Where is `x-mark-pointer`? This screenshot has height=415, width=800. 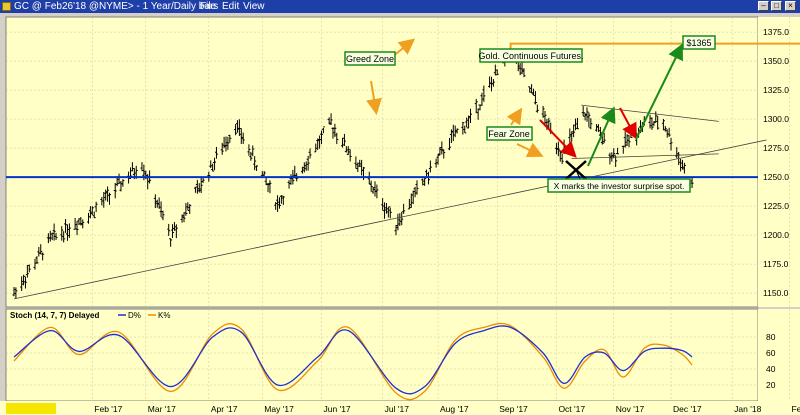 x-mark-pointer is located at coordinates (578, 174).